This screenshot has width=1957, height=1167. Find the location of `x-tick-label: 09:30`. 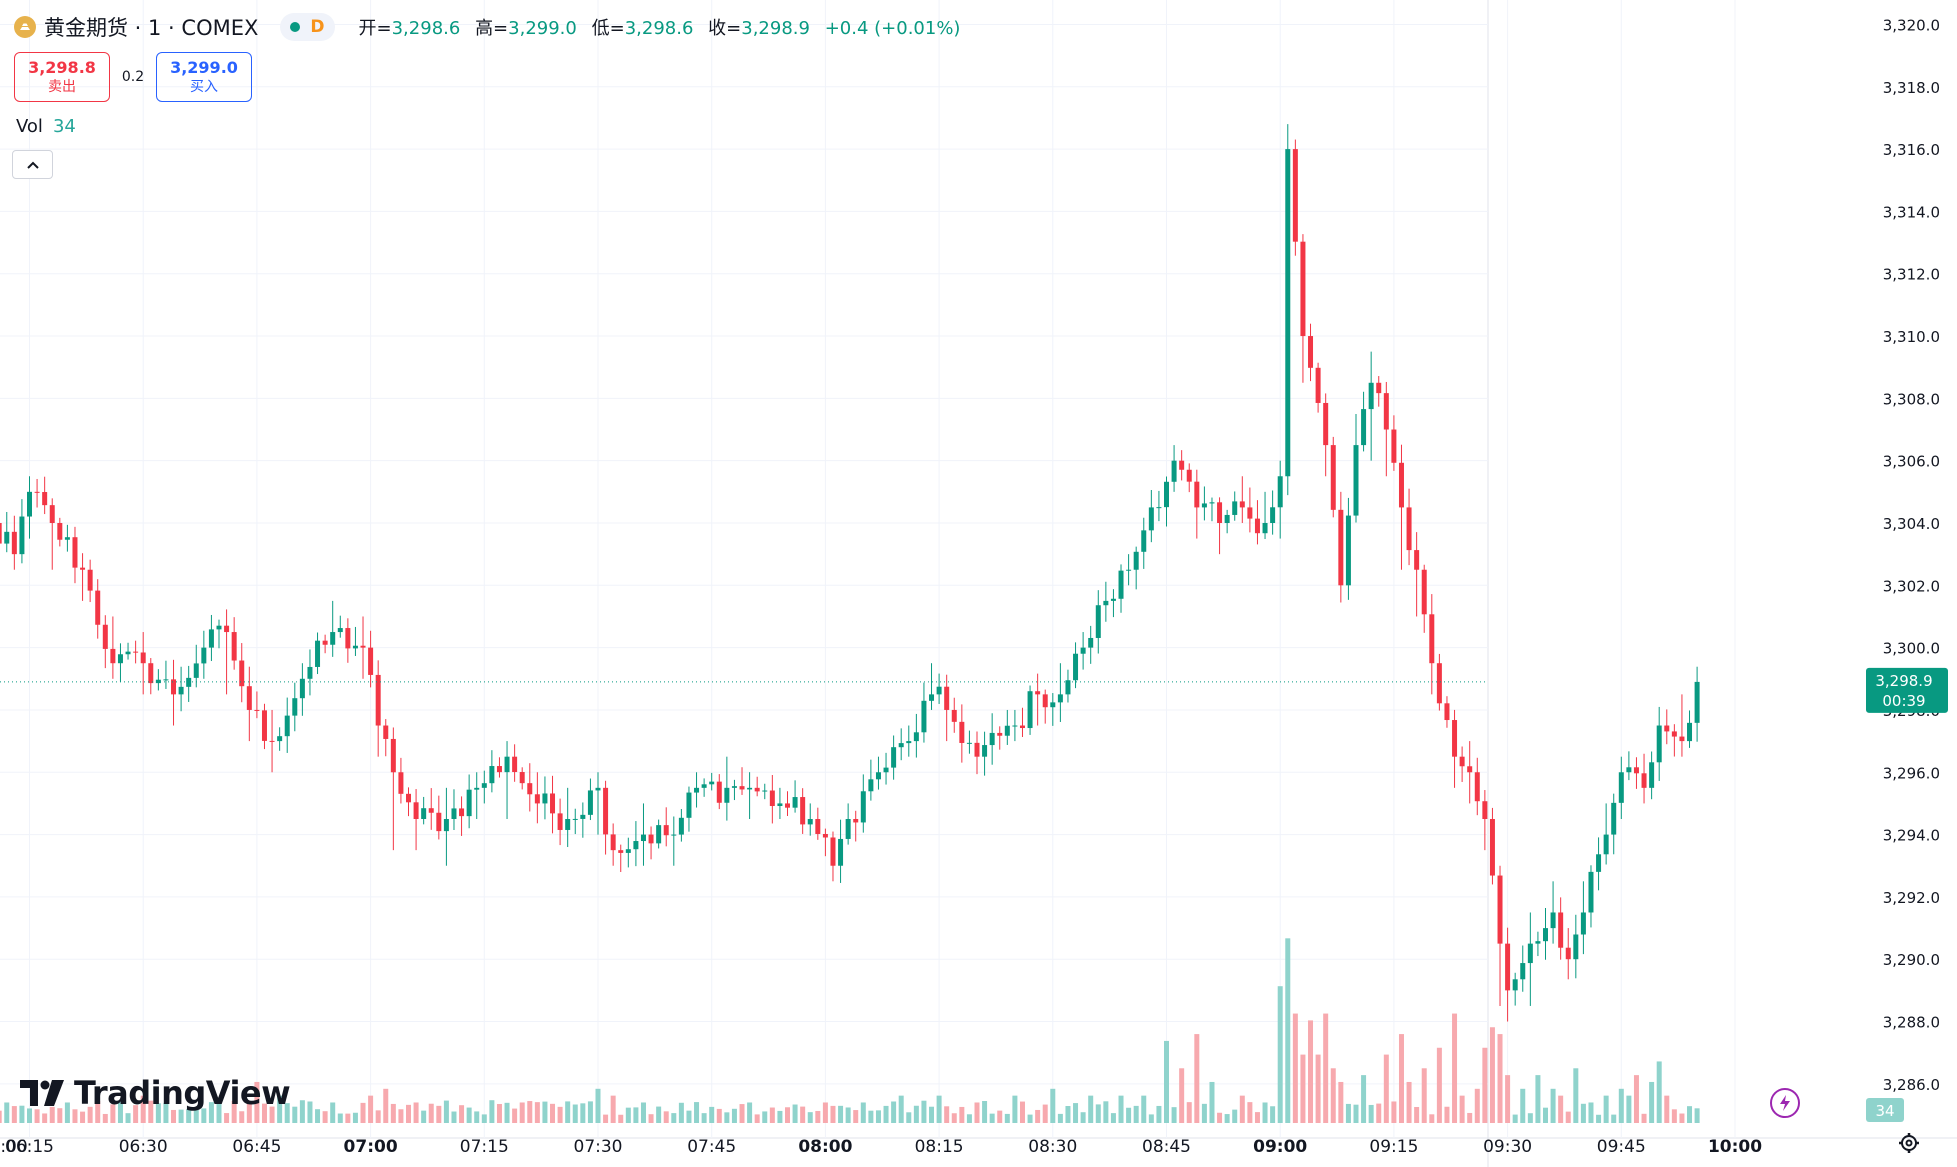

x-tick-label: 09:30 is located at coordinates (1507, 1147).